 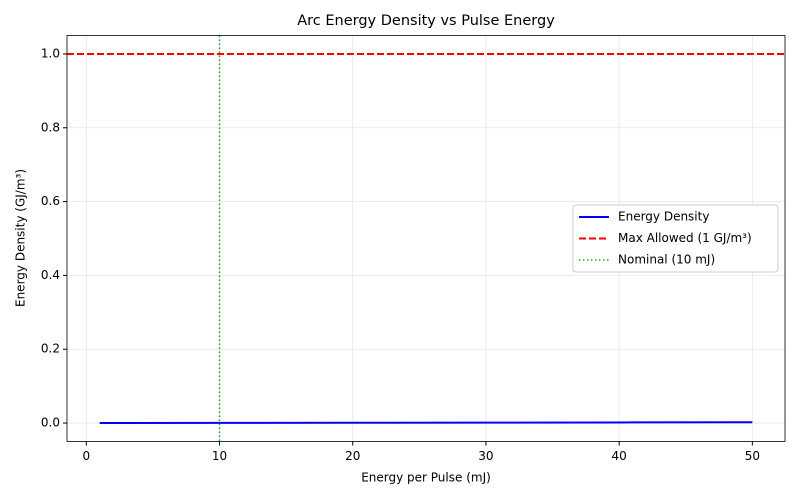 I want to click on legend-label: Max Allowed (1 GJ/m³), so click(x=685, y=238).